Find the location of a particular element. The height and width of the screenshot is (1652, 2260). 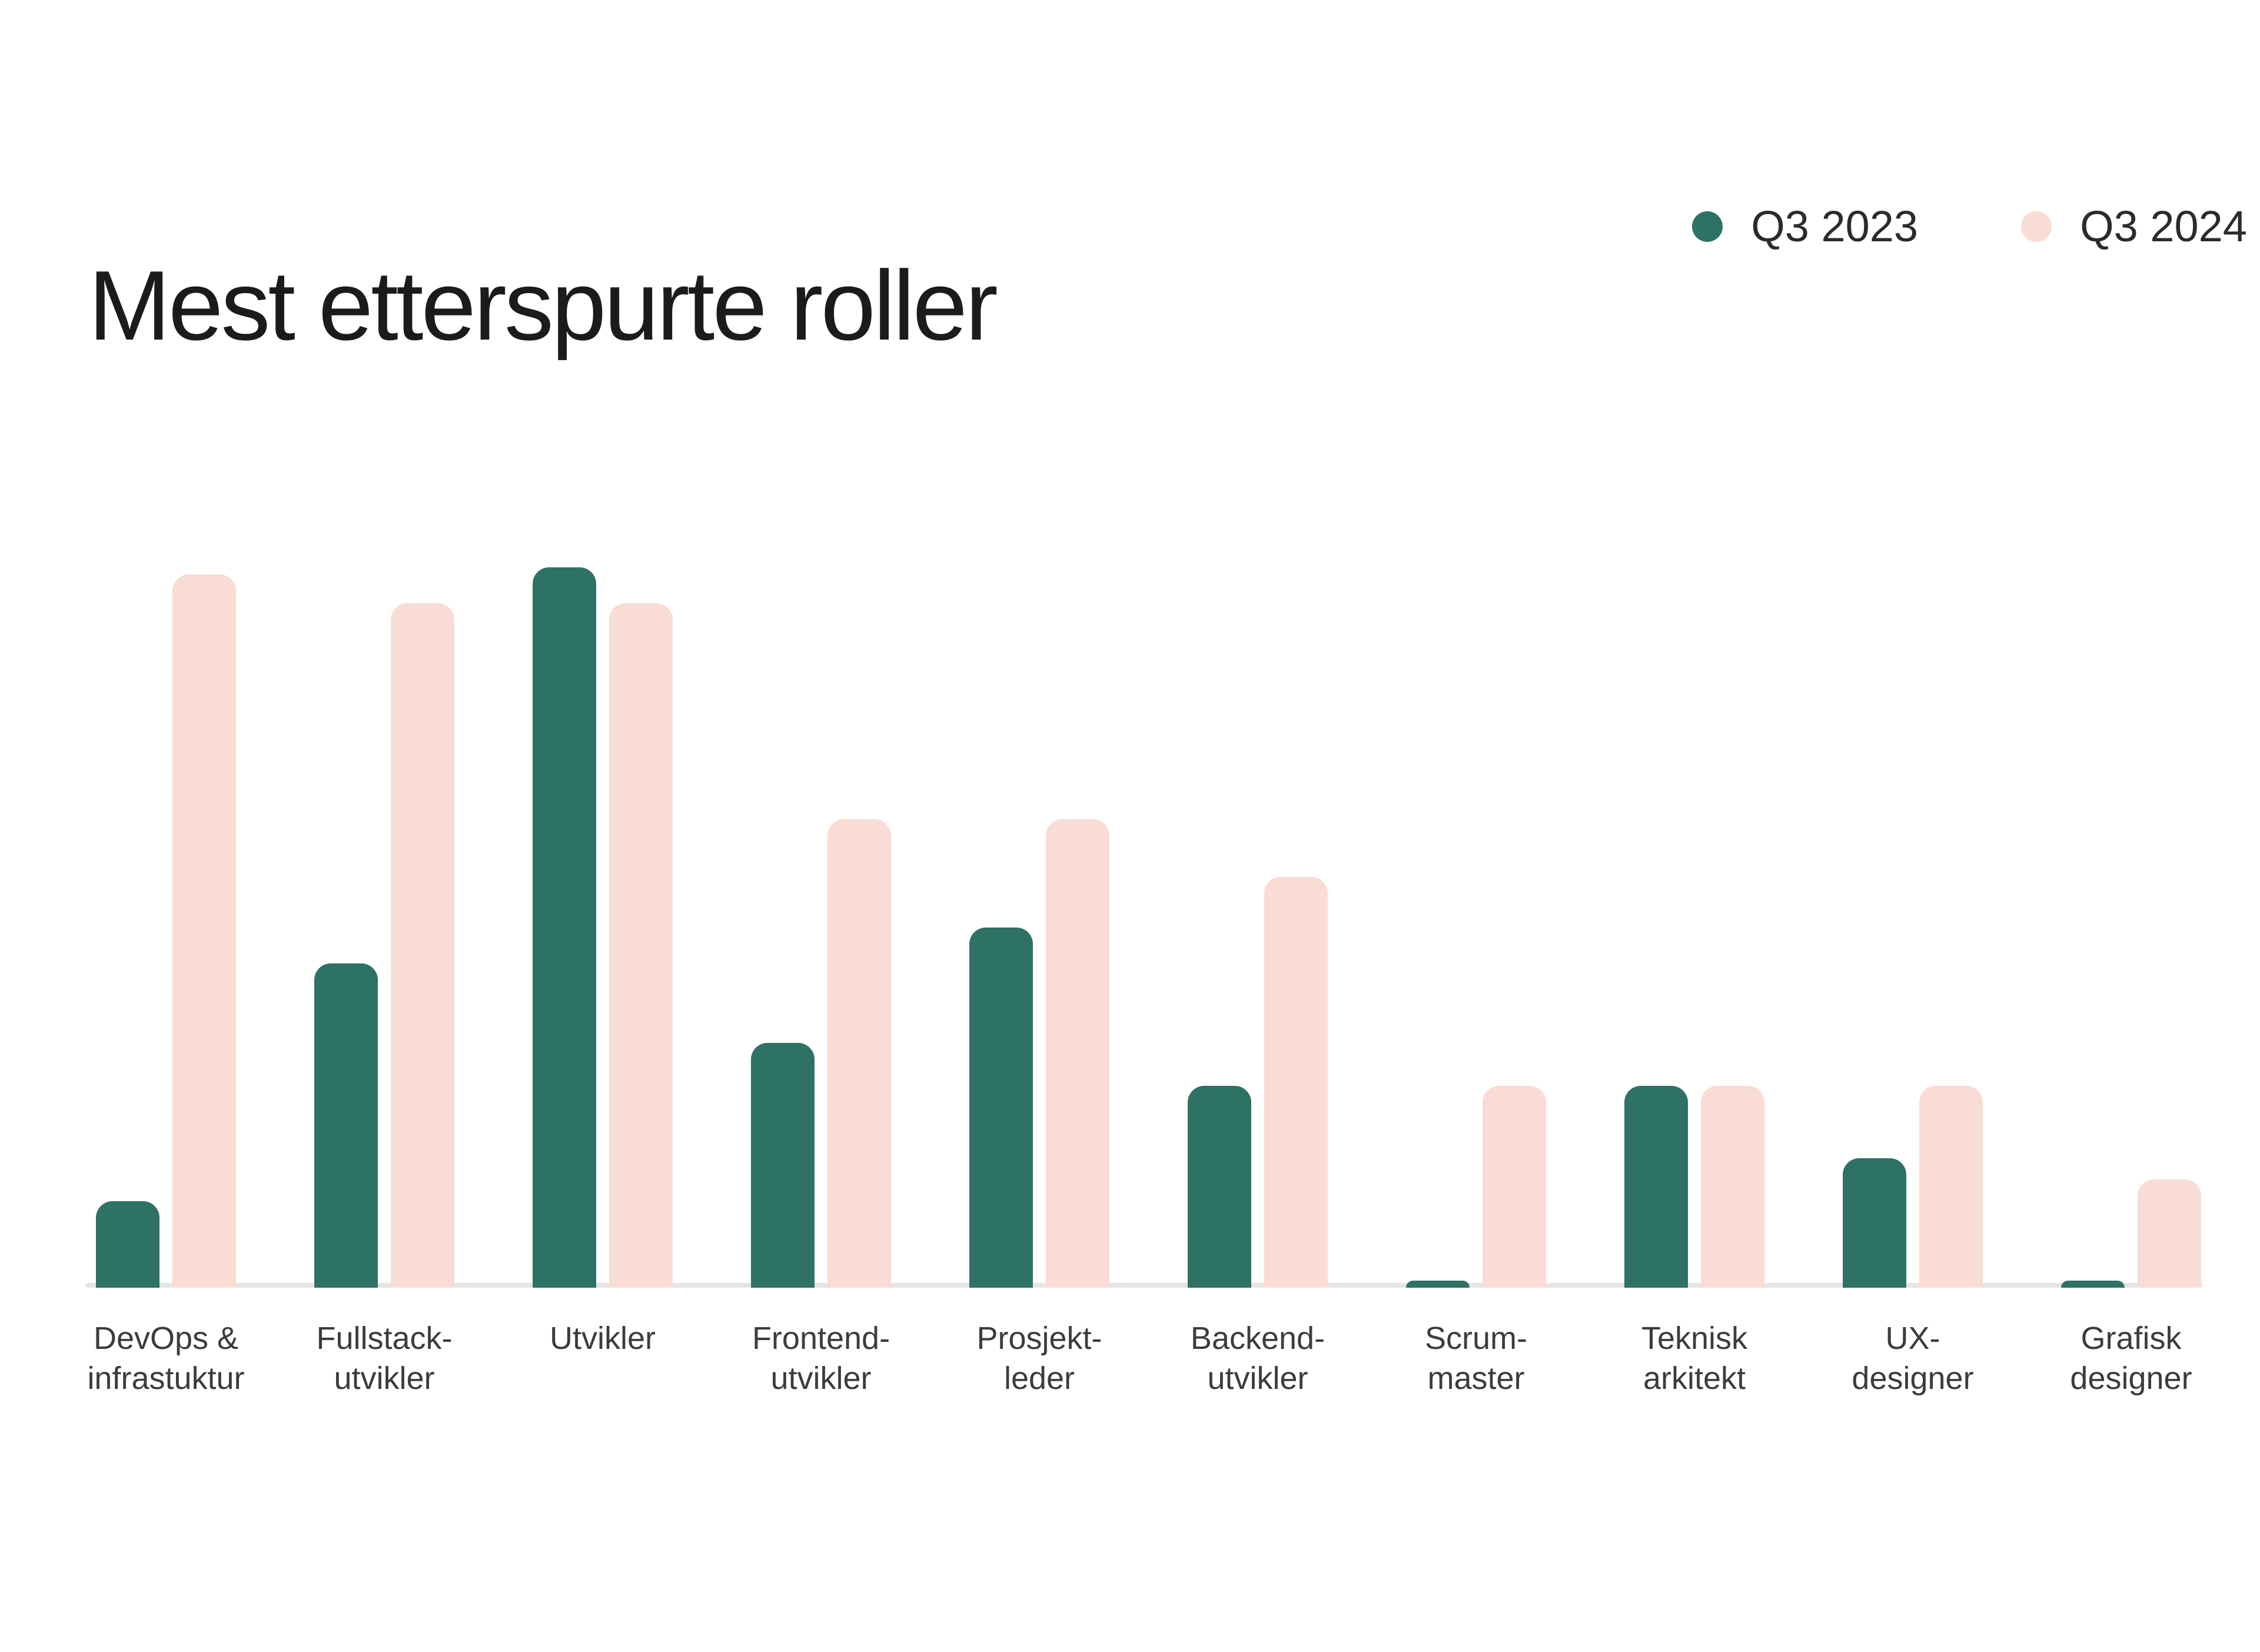

x-axis-label-4: Prosjekt- leder is located at coordinates (1039, 1359).